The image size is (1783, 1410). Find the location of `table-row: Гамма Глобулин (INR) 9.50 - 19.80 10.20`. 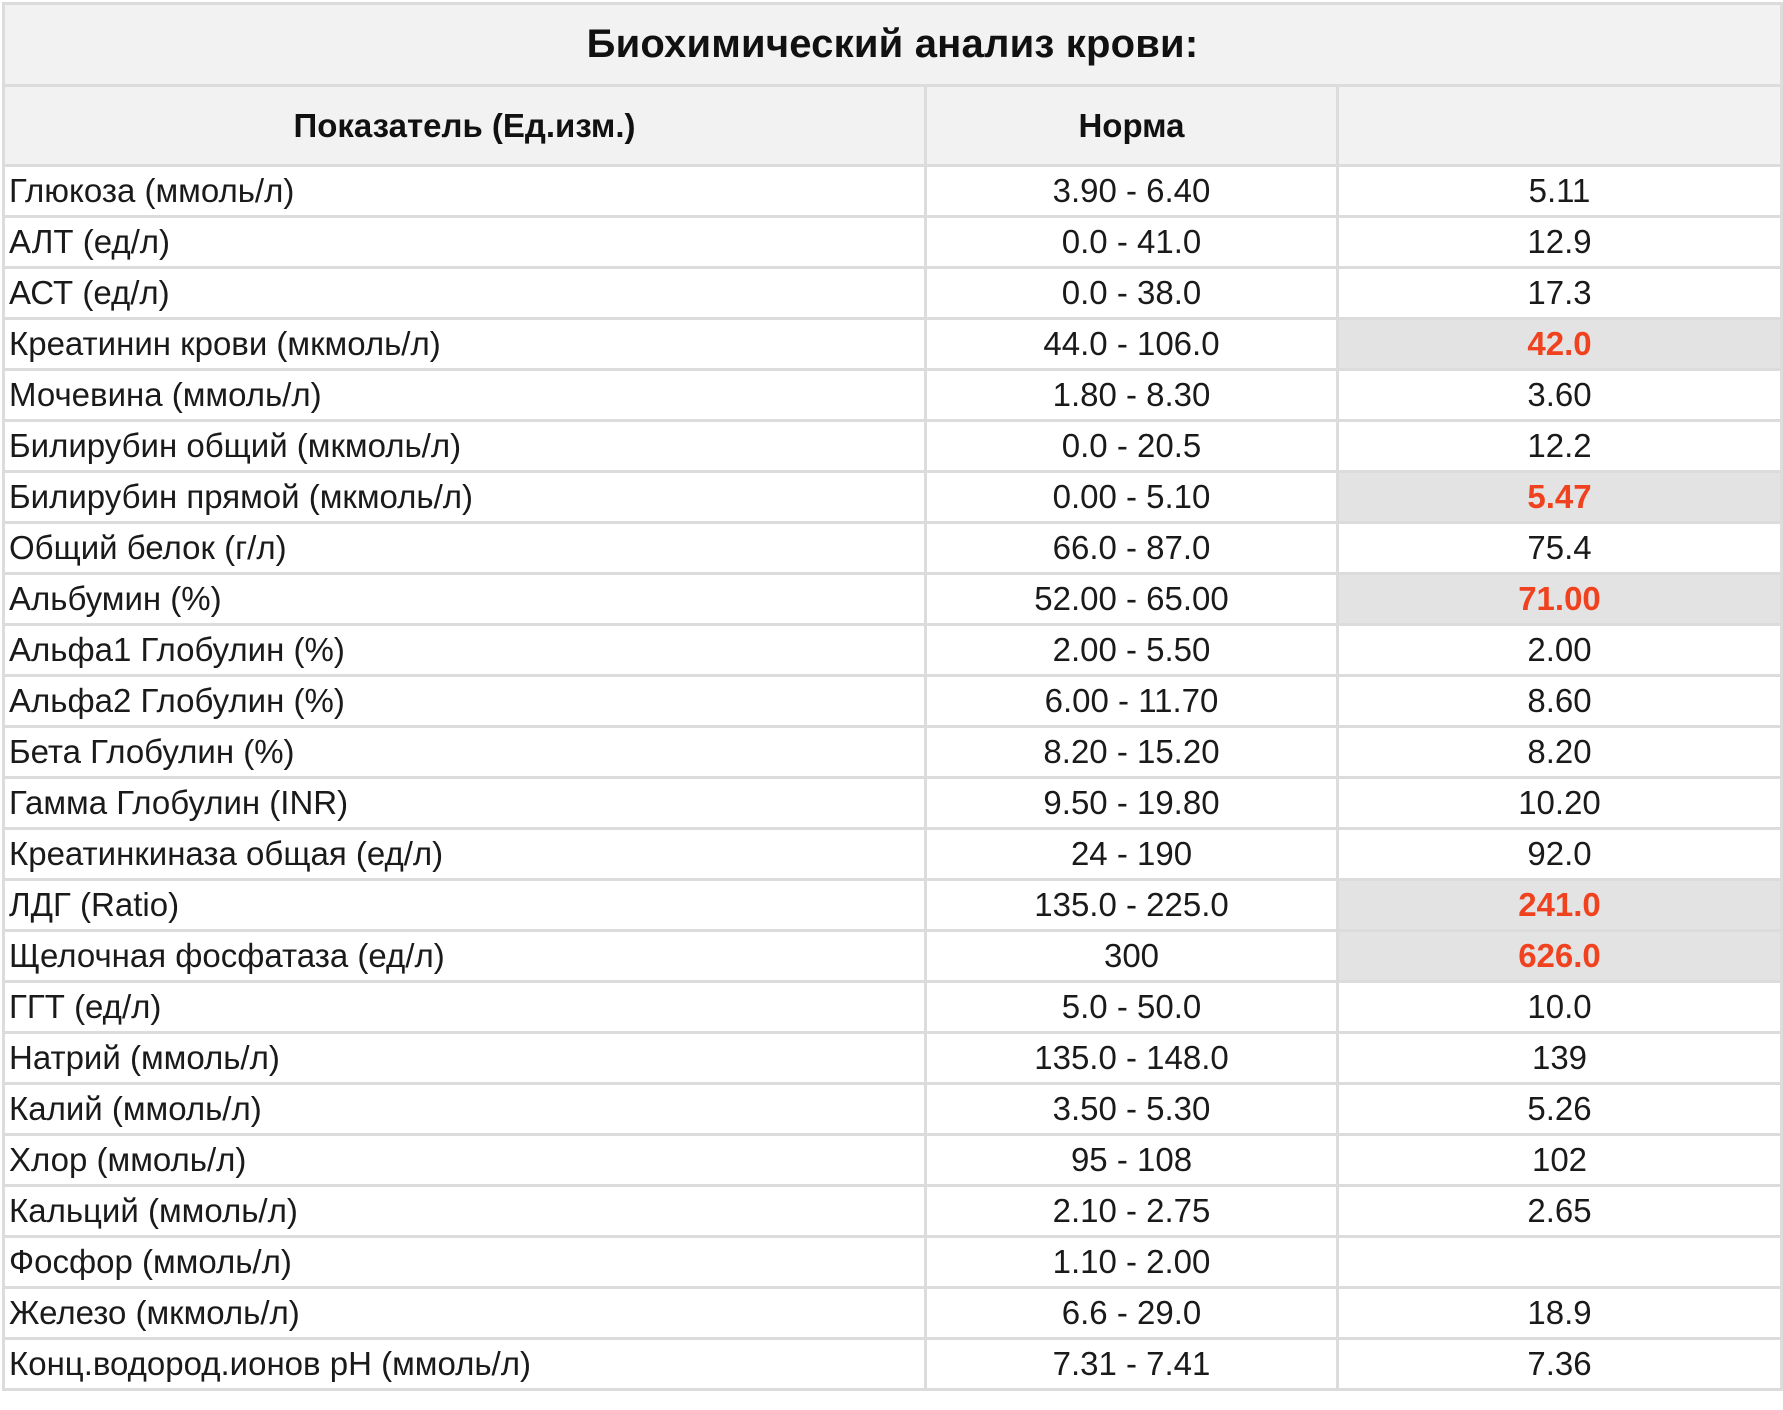

table-row: Гамма Глобулин (INR) 9.50 - 19.80 10.20 is located at coordinates (892, 803).